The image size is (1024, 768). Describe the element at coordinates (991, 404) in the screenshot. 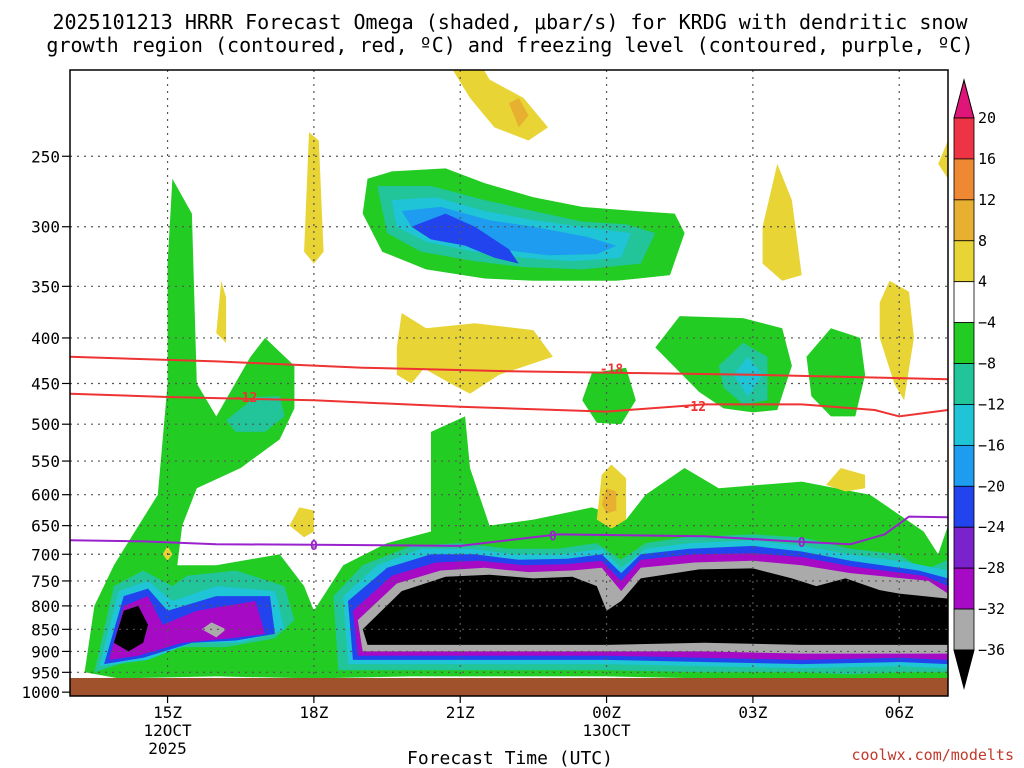

I see `colorbar-label-7: −12` at that location.